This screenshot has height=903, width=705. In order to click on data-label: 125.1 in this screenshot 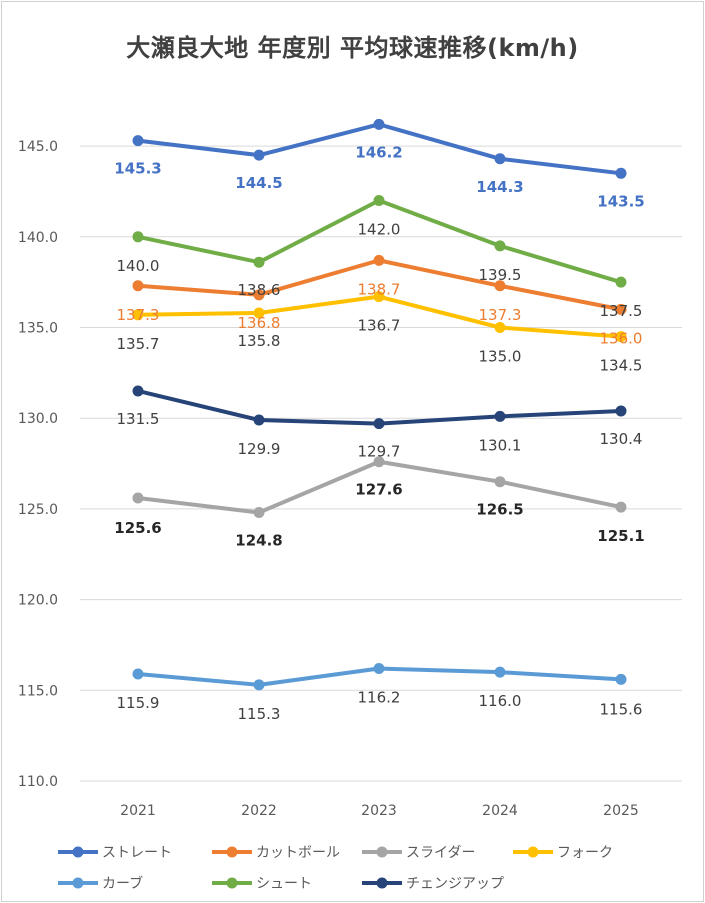, I will do `click(620, 536)`.